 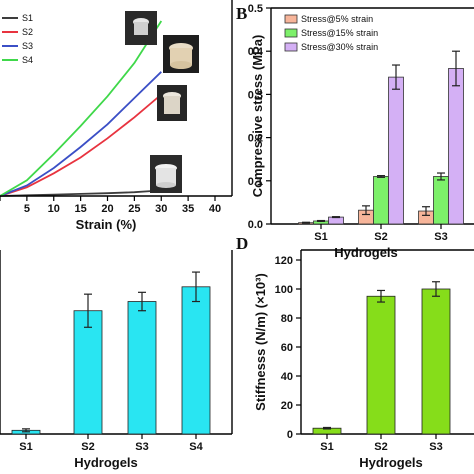 I want to click on x-tick-label: 25, so click(x=134, y=209).